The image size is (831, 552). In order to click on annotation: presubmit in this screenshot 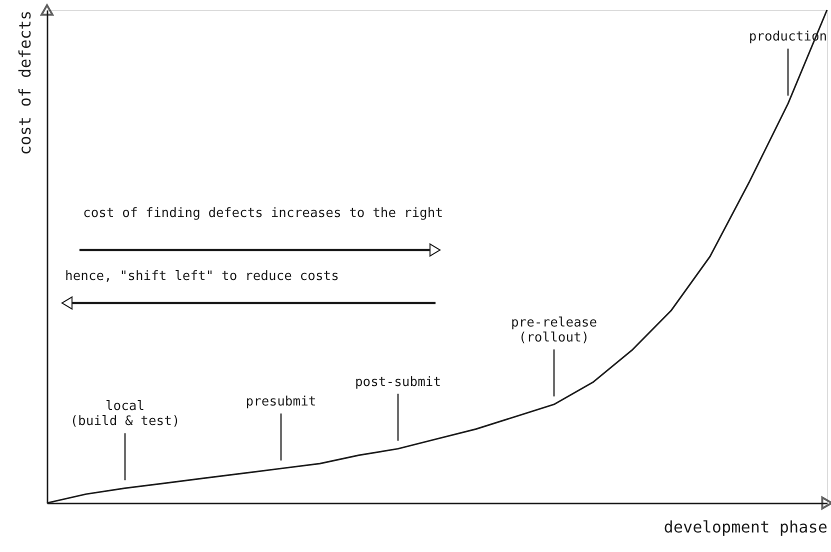, I will do `click(281, 402)`.